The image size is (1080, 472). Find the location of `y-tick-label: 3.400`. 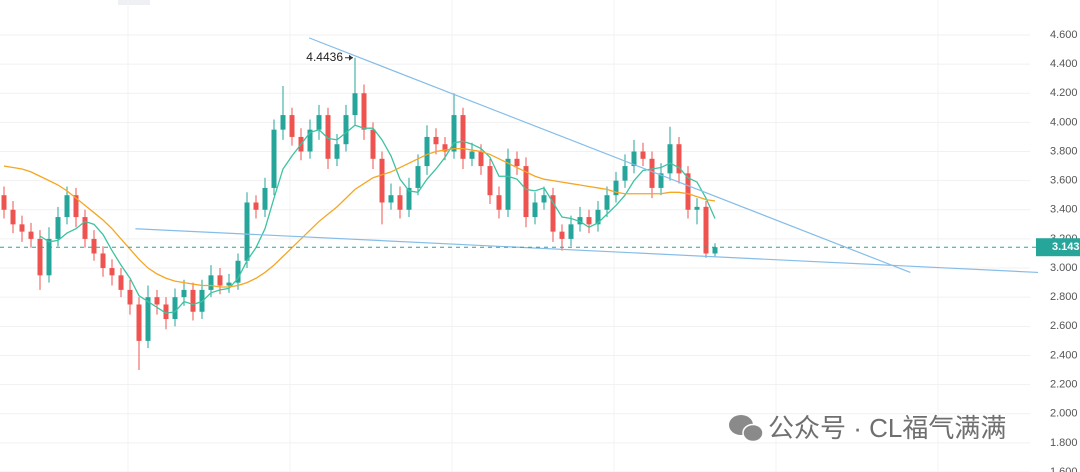

y-tick-label: 3.400 is located at coordinates (1064, 210).